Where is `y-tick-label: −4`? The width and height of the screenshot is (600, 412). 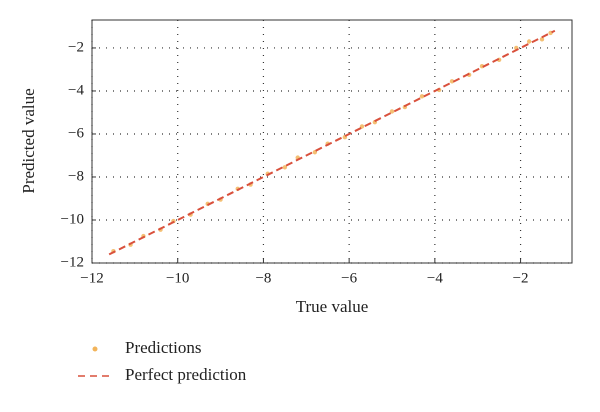
y-tick-label: −4 is located at coordinates (76, 90).